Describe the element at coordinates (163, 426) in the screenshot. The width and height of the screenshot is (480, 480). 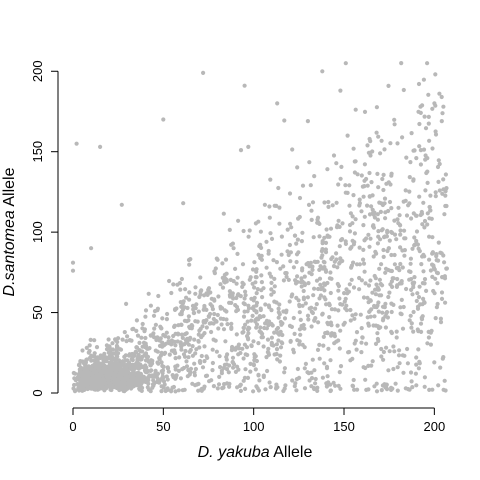
I see `x-tick-label: 50` at that location.